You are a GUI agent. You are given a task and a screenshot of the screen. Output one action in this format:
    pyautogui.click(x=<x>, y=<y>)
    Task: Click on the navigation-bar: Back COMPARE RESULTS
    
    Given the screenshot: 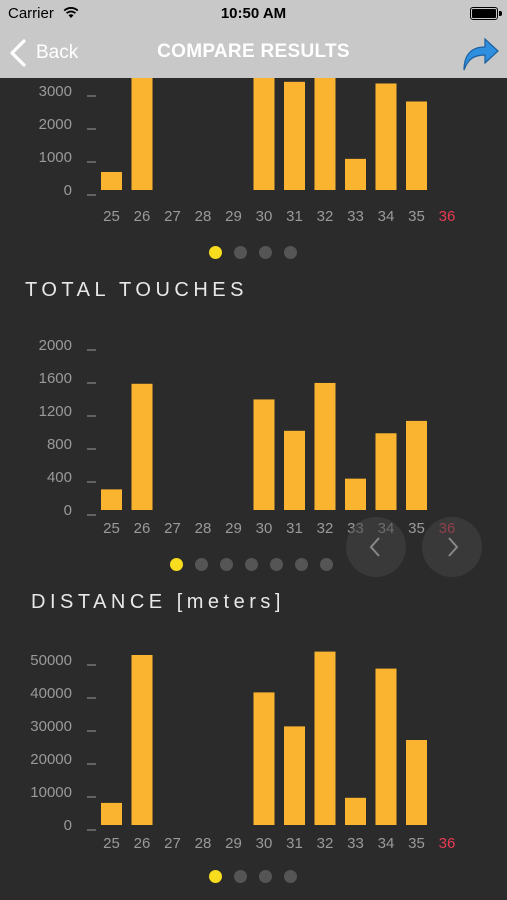 What is the action you would take?
    pyautogui.click(x=253, y=53)
    